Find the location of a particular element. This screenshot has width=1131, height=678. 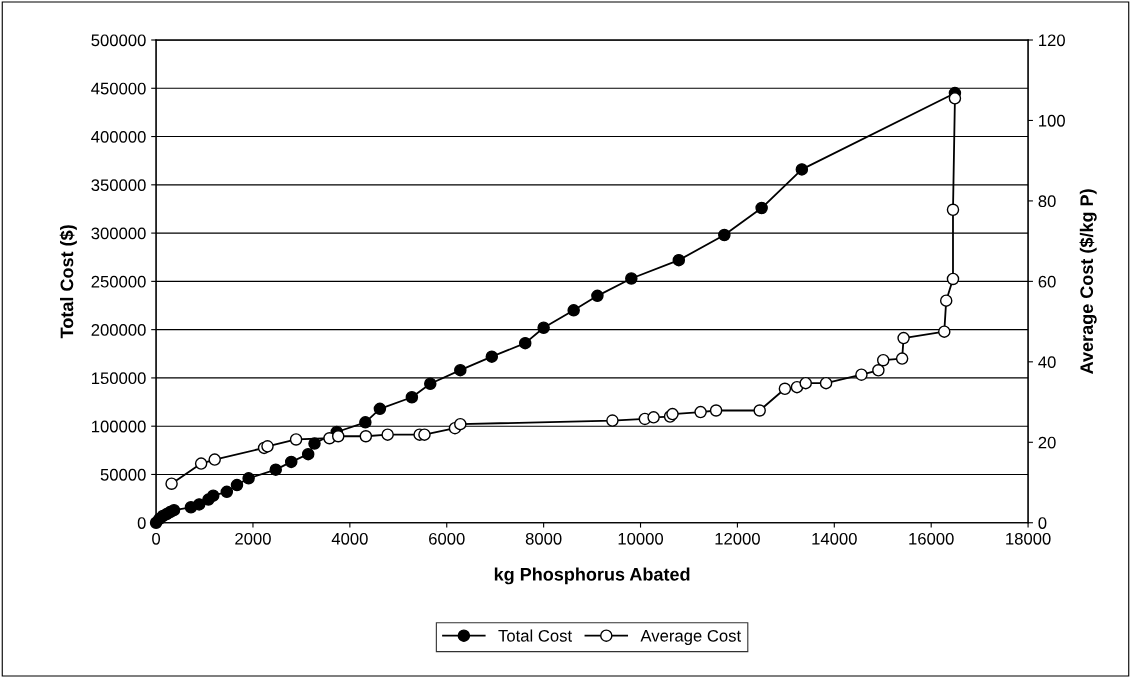

y2-tick-label: 40 is located at coordinates (1047, 362).